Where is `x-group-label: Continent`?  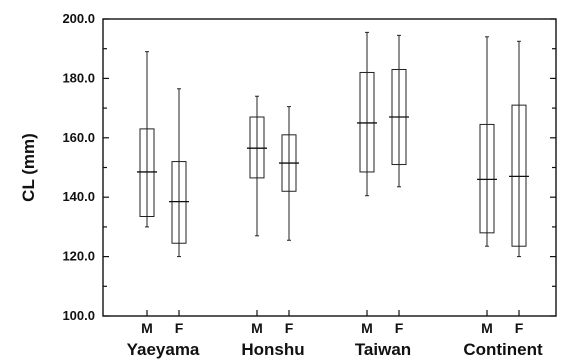
x-group-label: Continent is located at coordinates (503, 349).